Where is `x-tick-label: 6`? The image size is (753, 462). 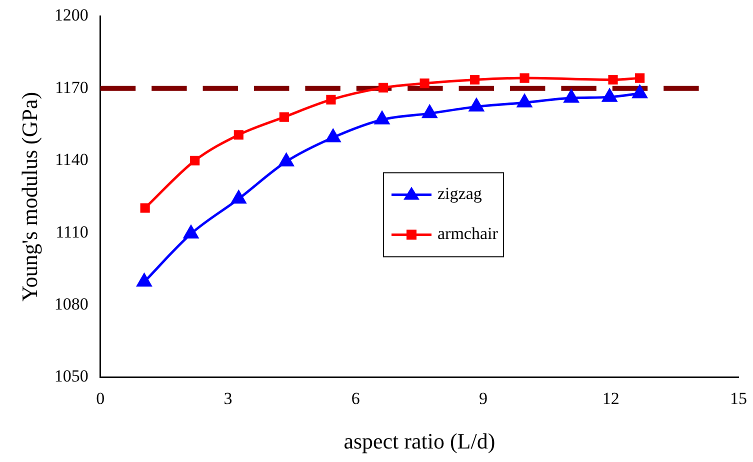
x-tick-label: 6 is located at coordinates (355, 398).